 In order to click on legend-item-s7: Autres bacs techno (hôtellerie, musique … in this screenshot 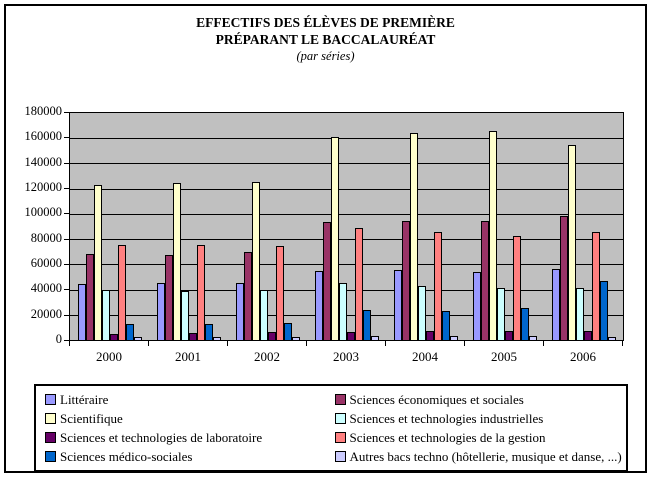, I will do `click(479, 456)`.